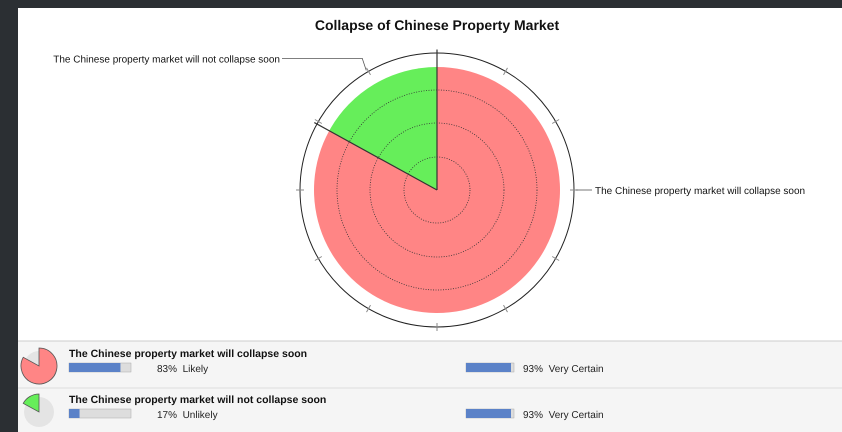 The image size is (842, 432). Describe the element at coordinates (187, 415) in the screenshot. I see `text: 17% Unlikely` at that location.